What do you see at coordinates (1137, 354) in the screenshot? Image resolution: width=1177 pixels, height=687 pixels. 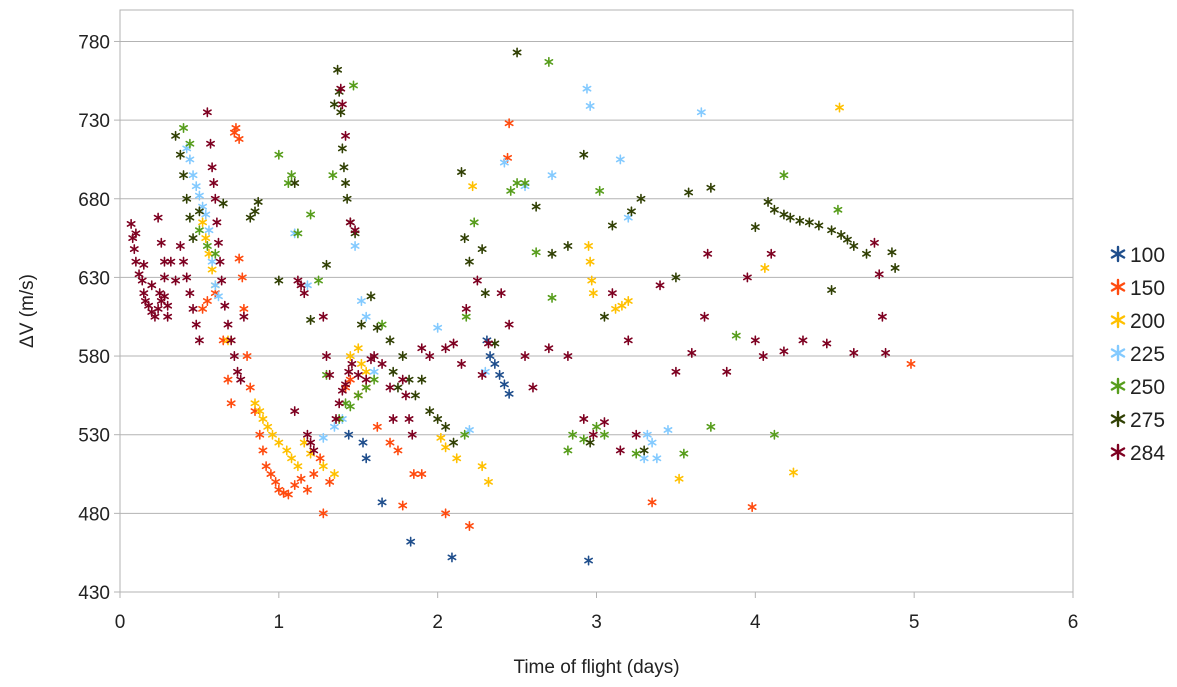 I see `legend: 100 150 200 225 250 275 284` at bounding box center [1137, 354].